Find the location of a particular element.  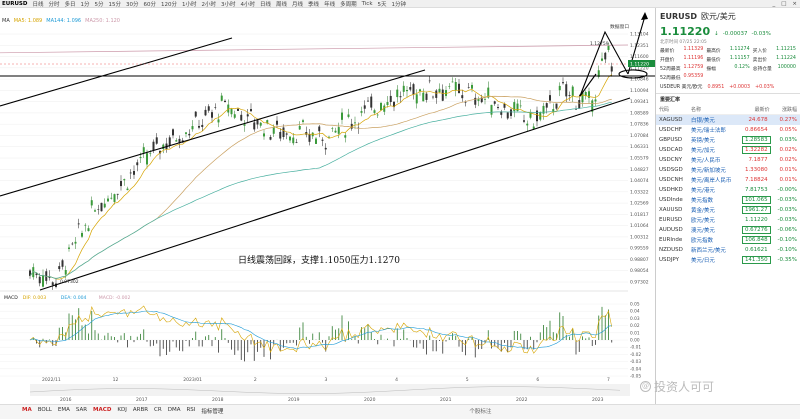

rate-row: USDCHF 美元/瑞士法郎 0.86654 0.05% is located at coordinates (728, 130).